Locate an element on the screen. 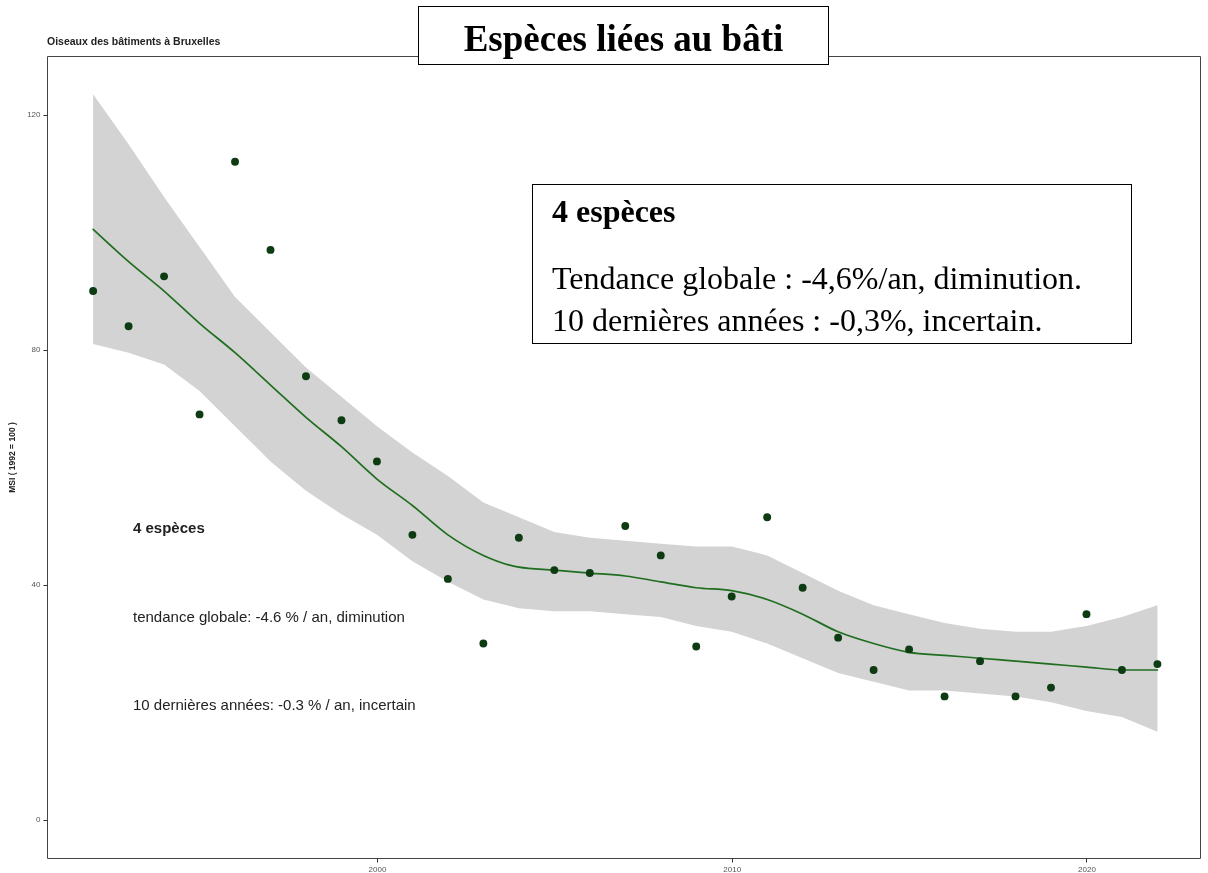 The height and width of the screenshot is (873, 1208). annotation: Tendance globale : -4,6%/an, diminution. is located at coordinates (817, 278).